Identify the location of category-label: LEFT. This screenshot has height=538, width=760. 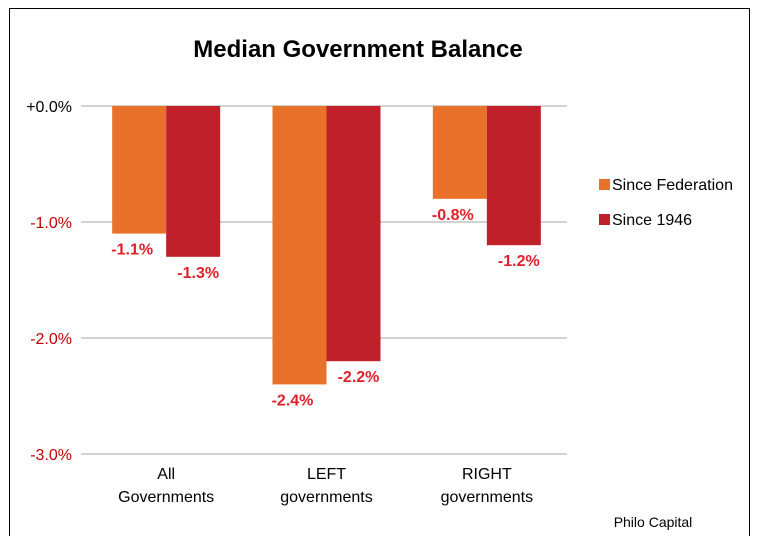
(326, 474).